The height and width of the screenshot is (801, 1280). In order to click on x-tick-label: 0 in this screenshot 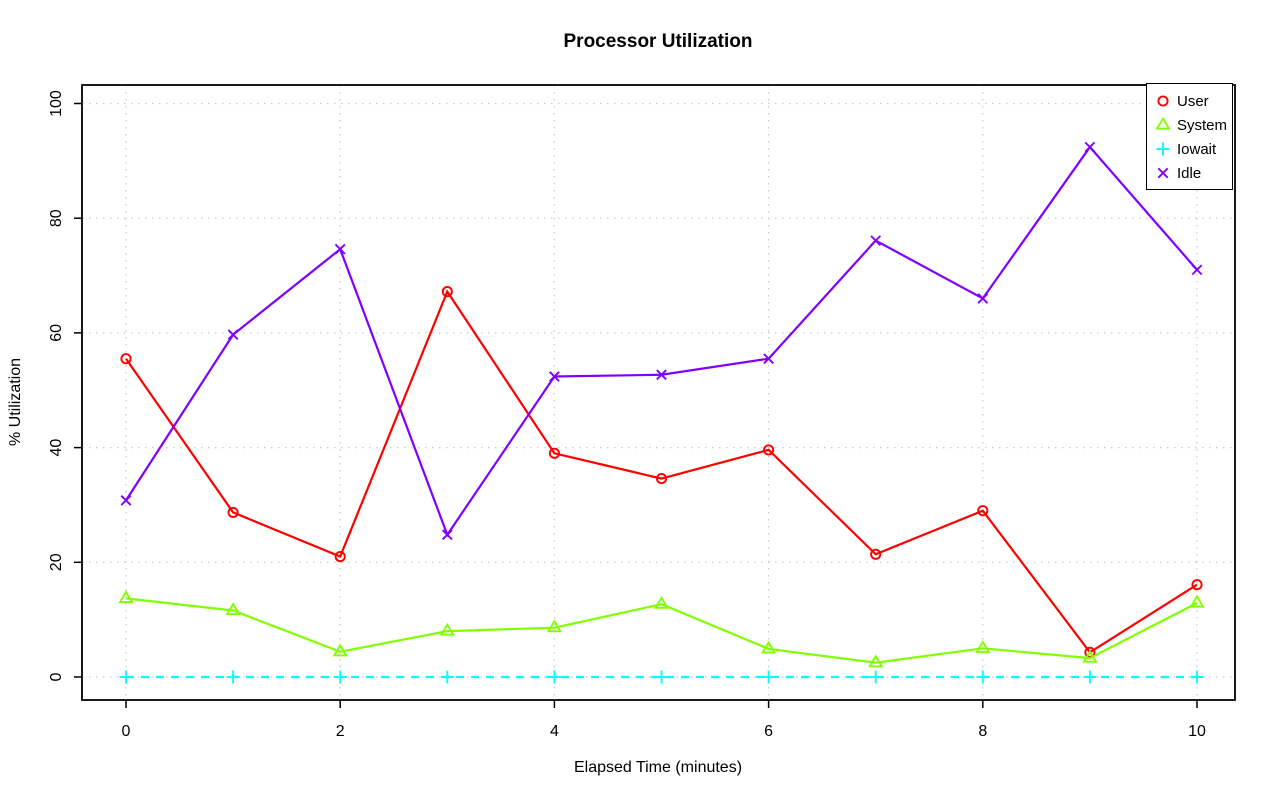, I will do `click(126, 731)`.